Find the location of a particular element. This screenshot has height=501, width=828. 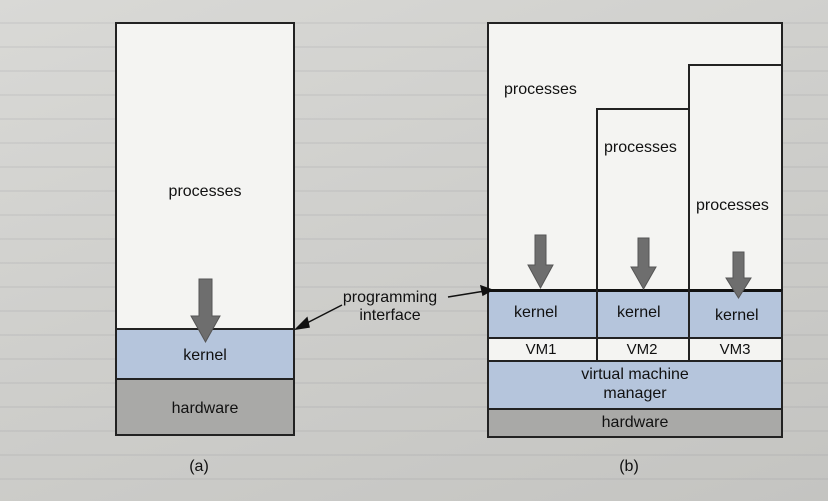

diagram-b-processes-label-2: processes is located at coordinates (640, 147).